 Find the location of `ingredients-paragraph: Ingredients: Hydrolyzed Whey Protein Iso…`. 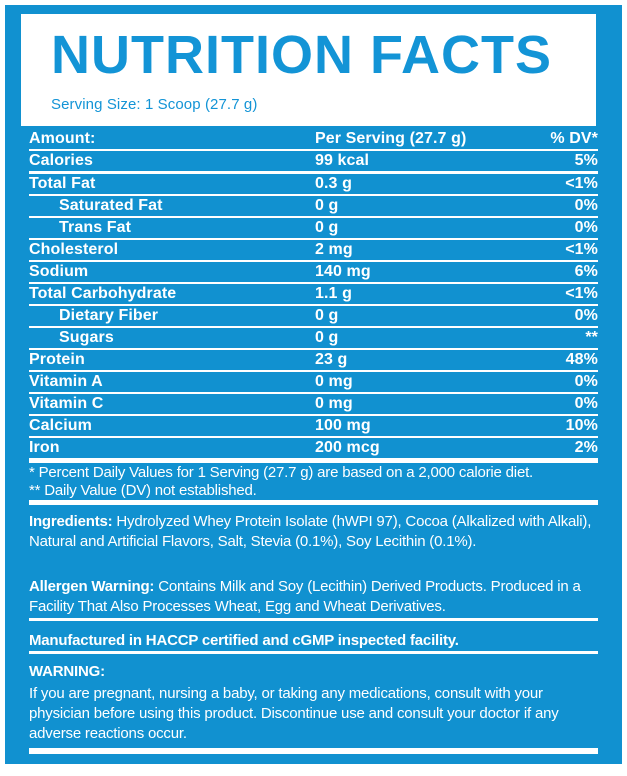

ingredients-paragraph: Ingredients: Hydrolyzed Whey Protein Iso… is located at coordinates (313, 532).